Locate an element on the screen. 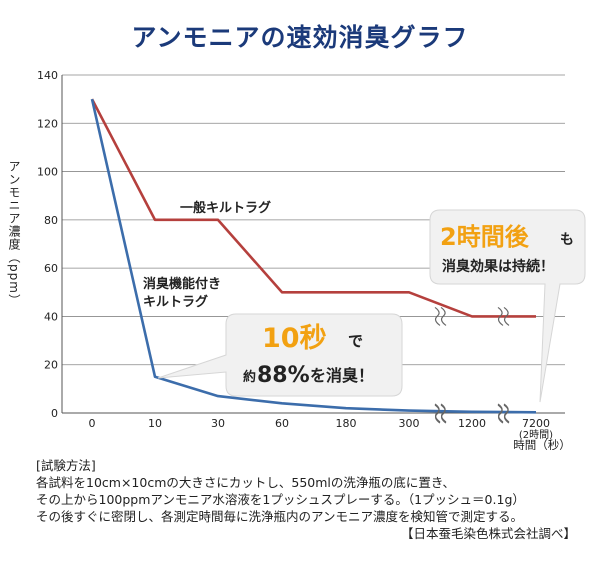 The height and width of the screenshot is (562, 600). x-tick-label: 300 is located at coordinates (409, 423).